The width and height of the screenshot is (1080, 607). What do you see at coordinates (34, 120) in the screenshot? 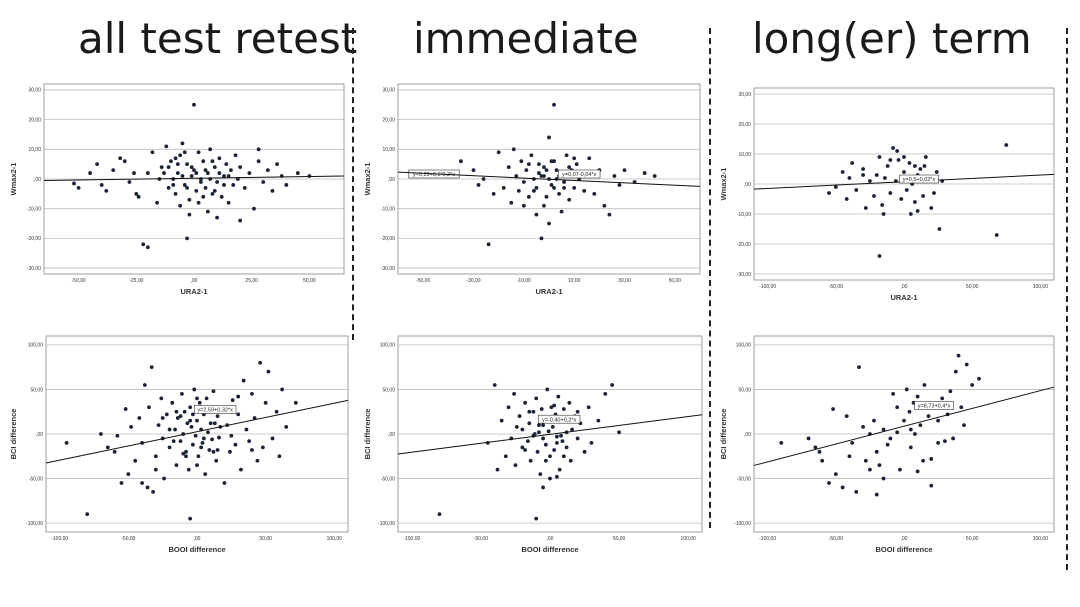
I see `y-tick-label: 20,00` at bounding box center [34, 120].